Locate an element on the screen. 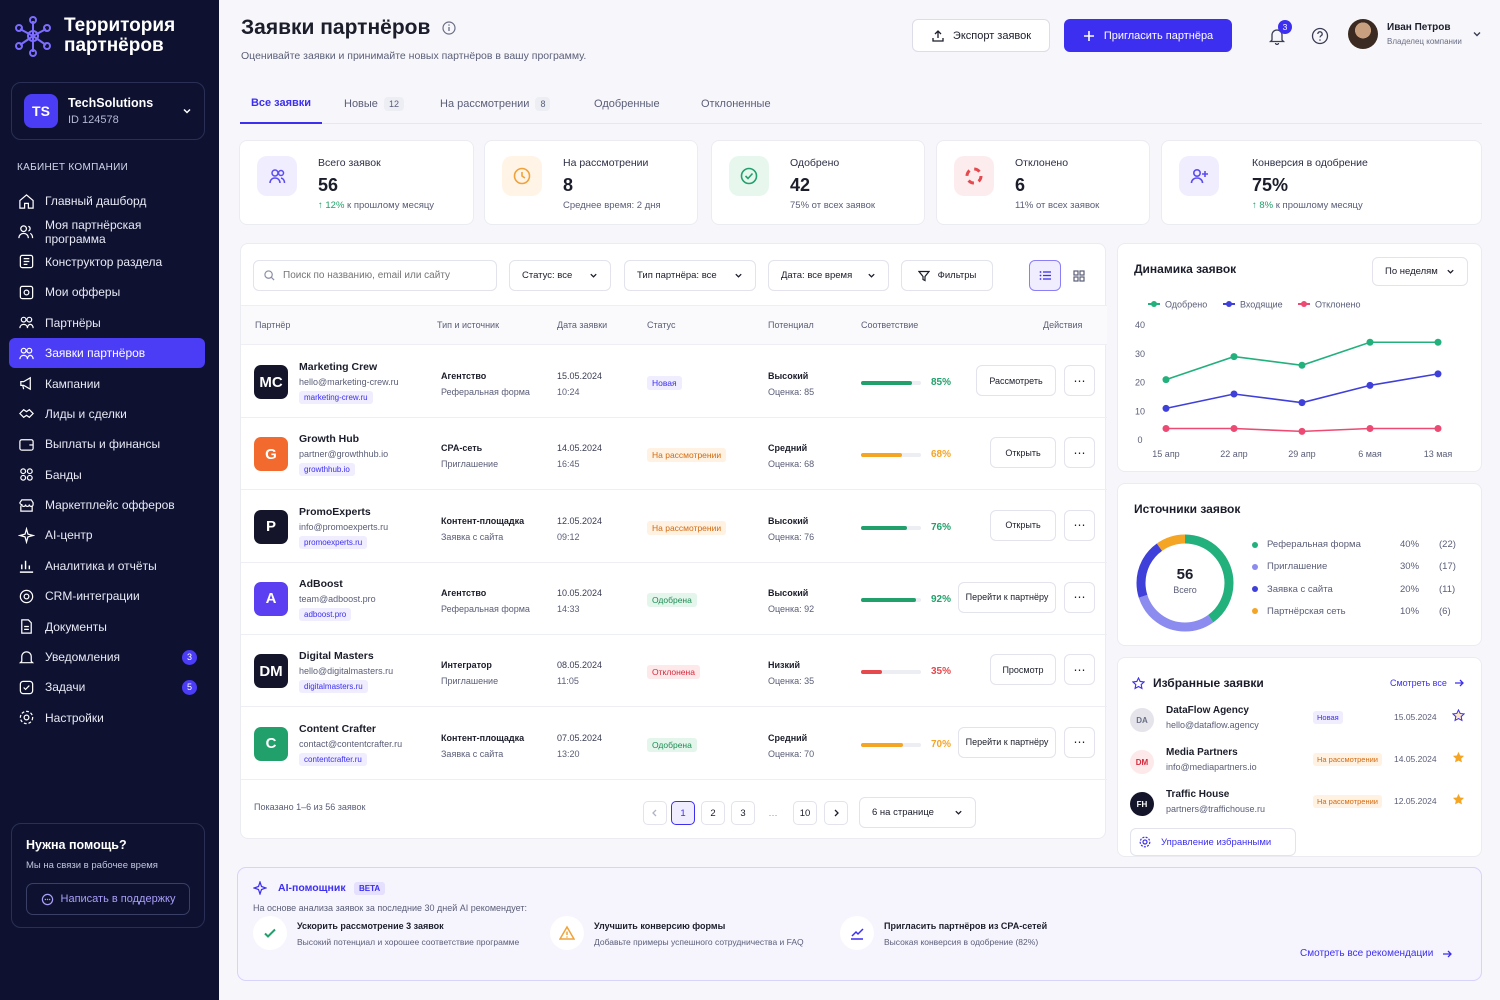 This screenshot has height=1000, width=1500. partner-domain: adboost.pro is located at coordinates (325, 614).